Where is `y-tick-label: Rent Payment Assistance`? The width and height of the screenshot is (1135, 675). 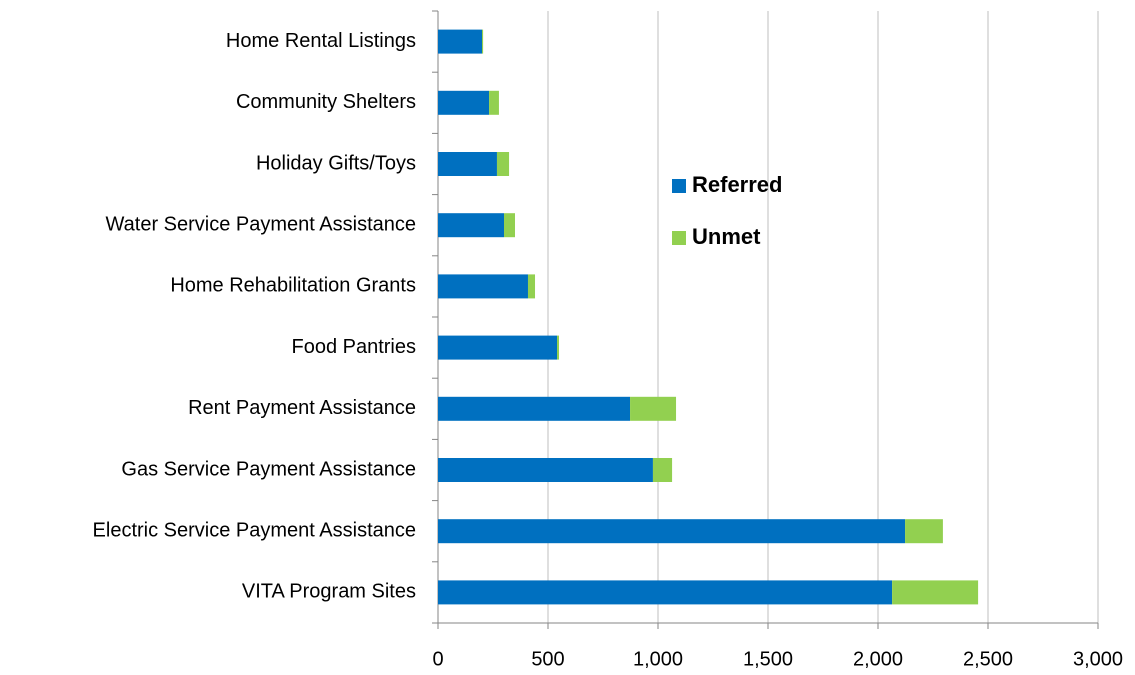 y-tick-label: Rent Payment Assistance is located at coordinates (302, 408).